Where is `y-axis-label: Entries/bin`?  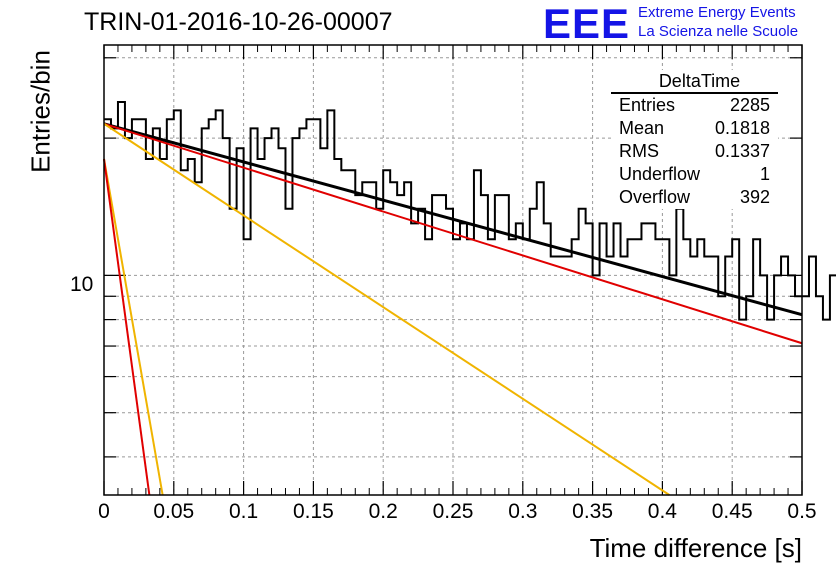
y-axis-label: Entries/bin is located at coordinates (40, 111).